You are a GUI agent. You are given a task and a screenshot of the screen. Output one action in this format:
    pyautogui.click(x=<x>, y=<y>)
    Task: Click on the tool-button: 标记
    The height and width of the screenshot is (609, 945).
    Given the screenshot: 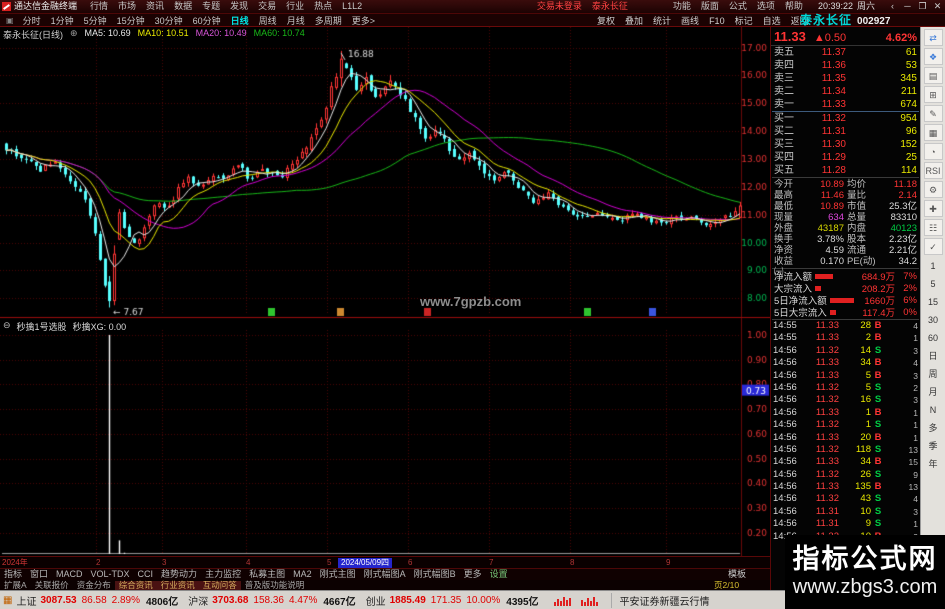 What is the action you would take?
    pyautogui.click(x=743, y=21)
    